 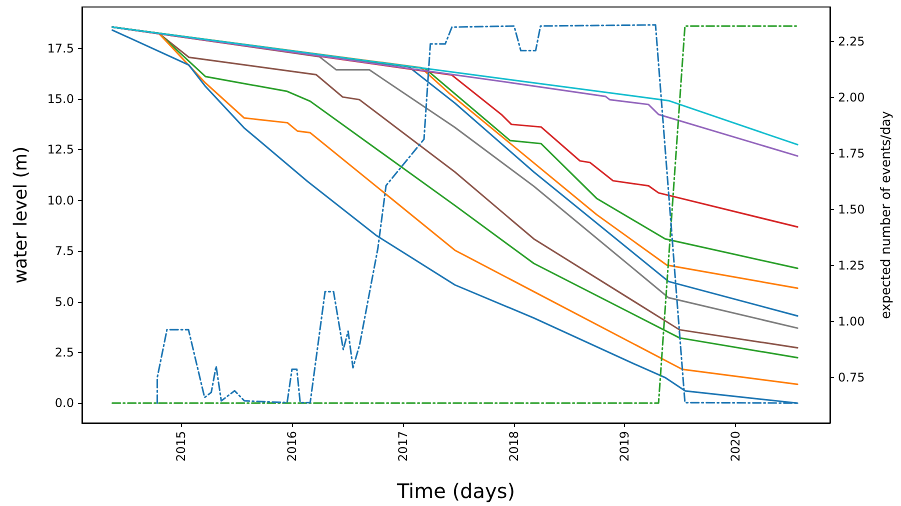 I want to click on x-tick-label: 2018, so click(x=513, y=446).